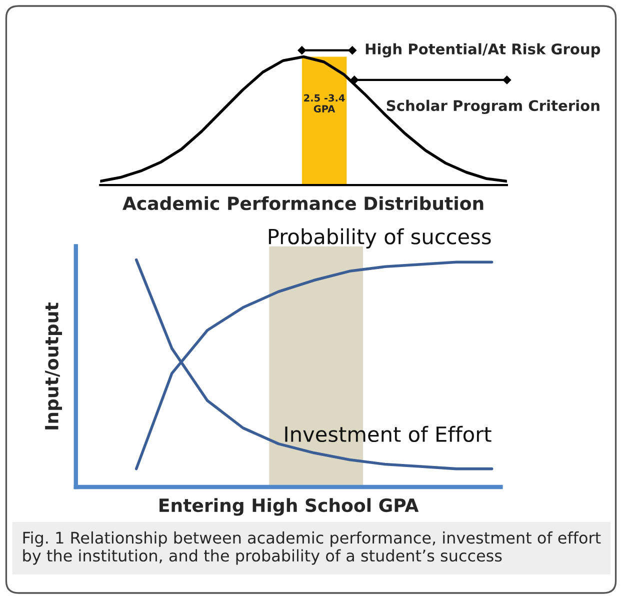  What do you see at coordinates (493, 107) in the screenshot?
I see `annotation: Scholar Program Criterion` at bounding box center [493, 107].